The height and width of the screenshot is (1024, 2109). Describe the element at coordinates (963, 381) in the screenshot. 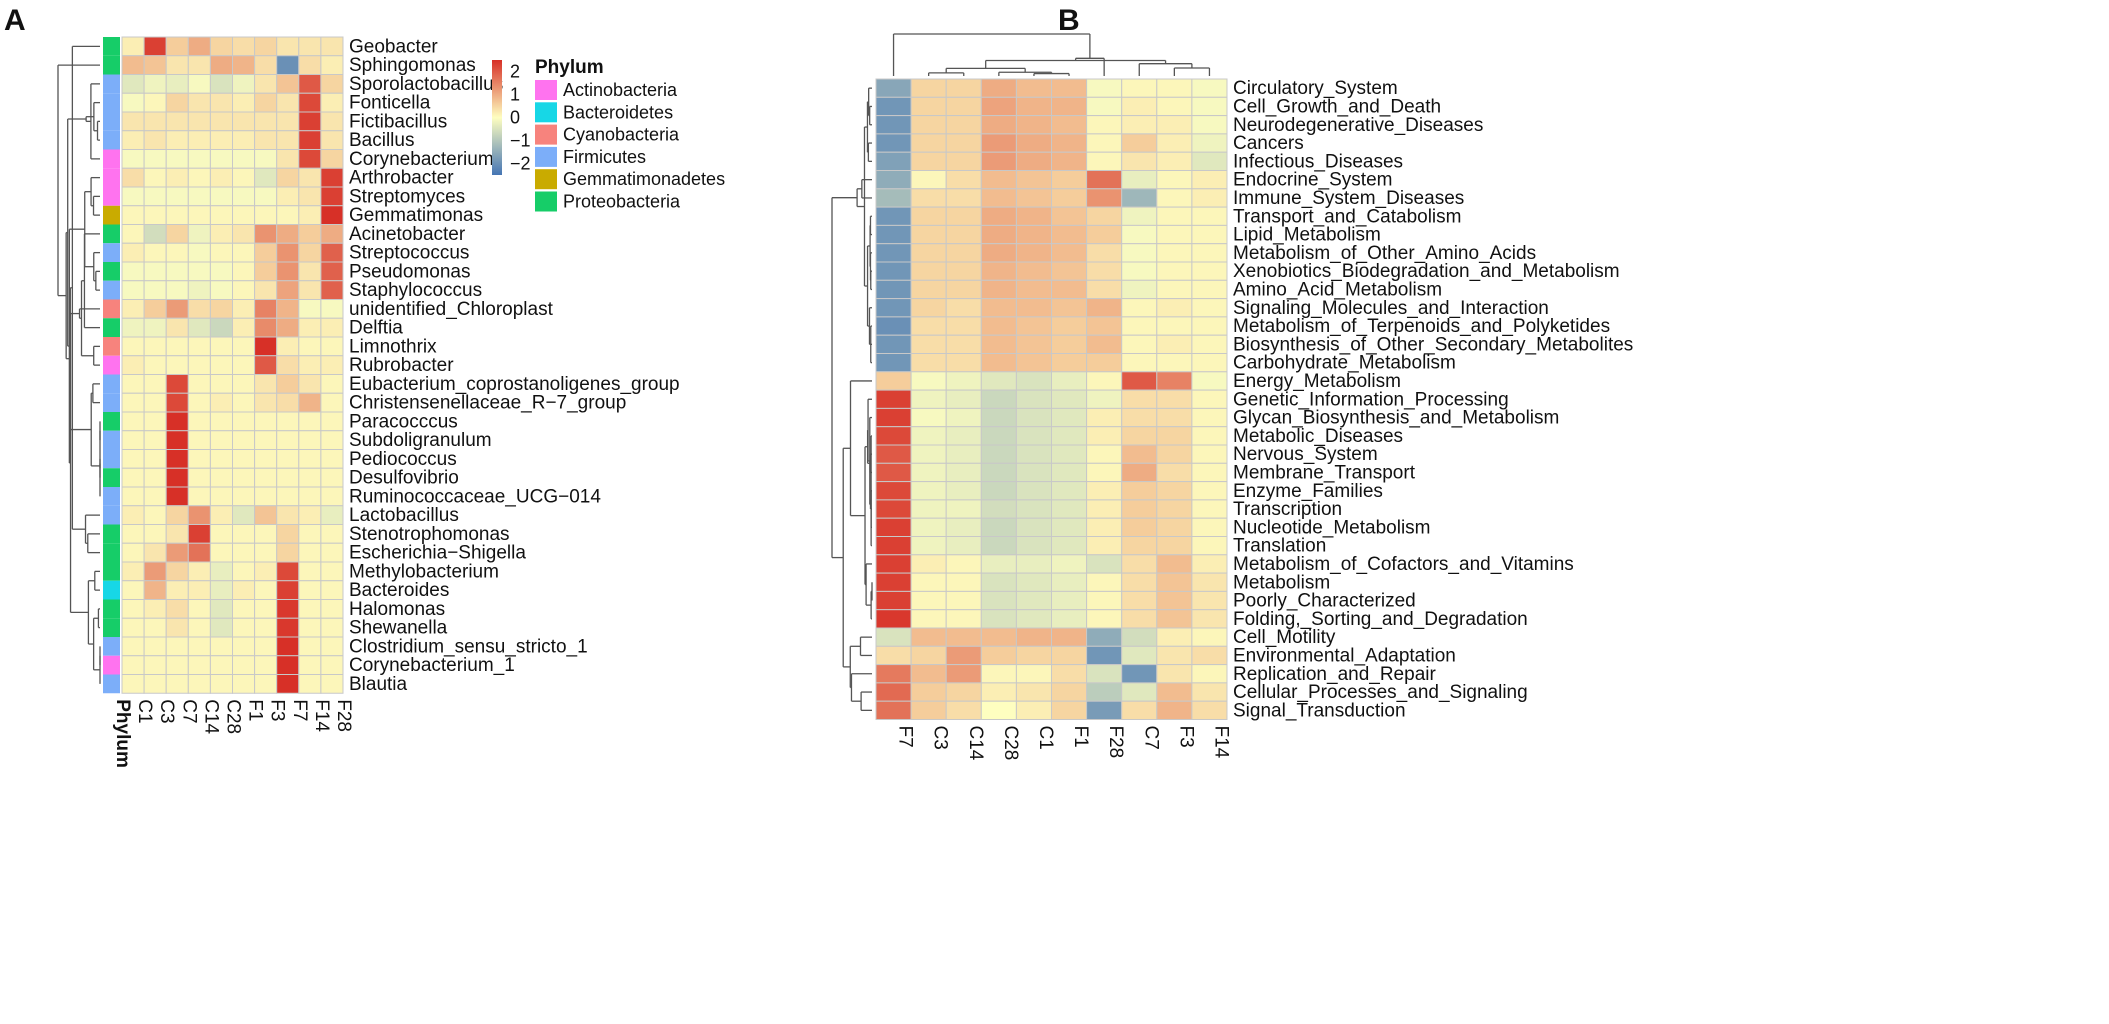

I see `heatmap-b-cell-energy-metabolism-c14` at that location.